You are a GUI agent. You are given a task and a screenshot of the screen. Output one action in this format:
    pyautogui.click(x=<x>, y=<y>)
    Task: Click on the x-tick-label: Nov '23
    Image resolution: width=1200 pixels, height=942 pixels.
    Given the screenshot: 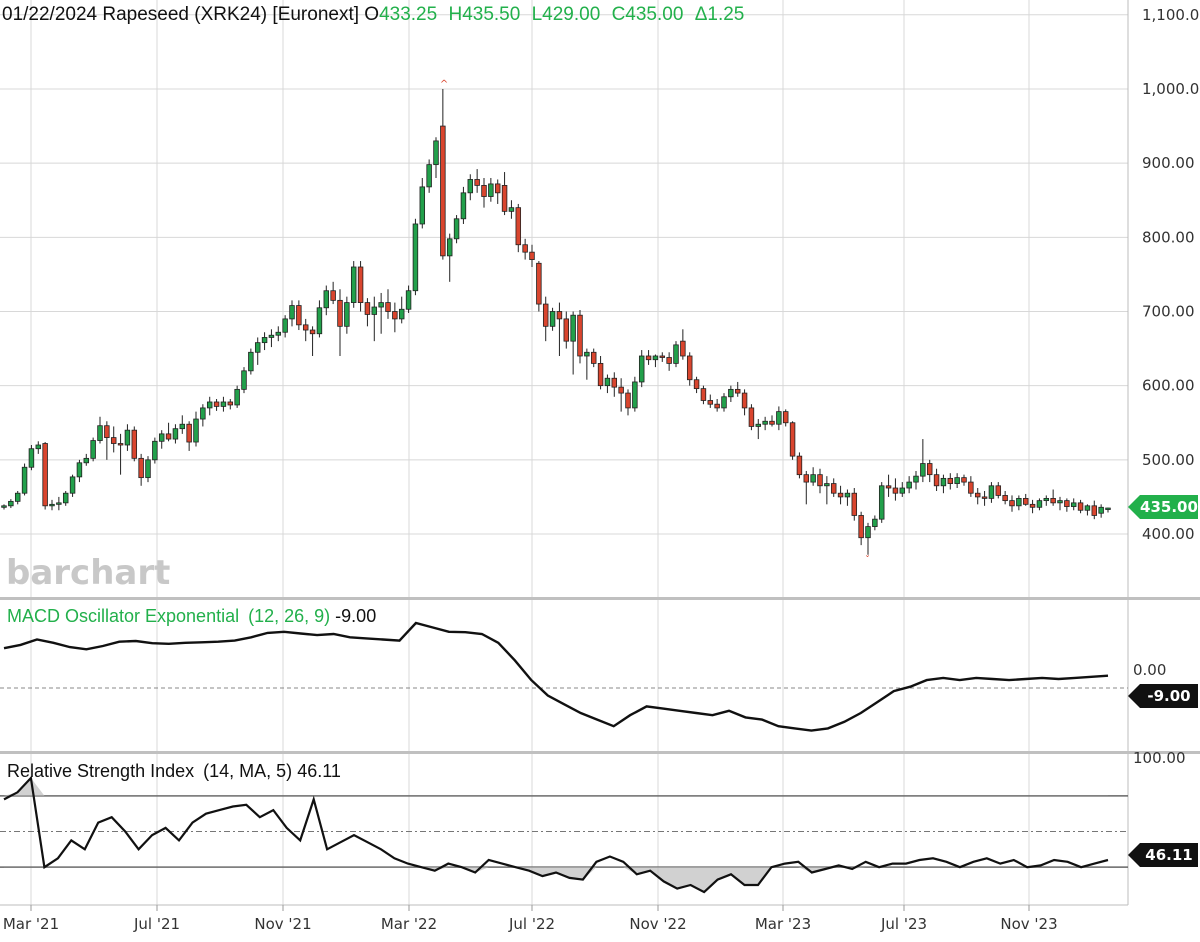 What is the action you would take?
    pyautogui.click(x=1028, y=924)
    